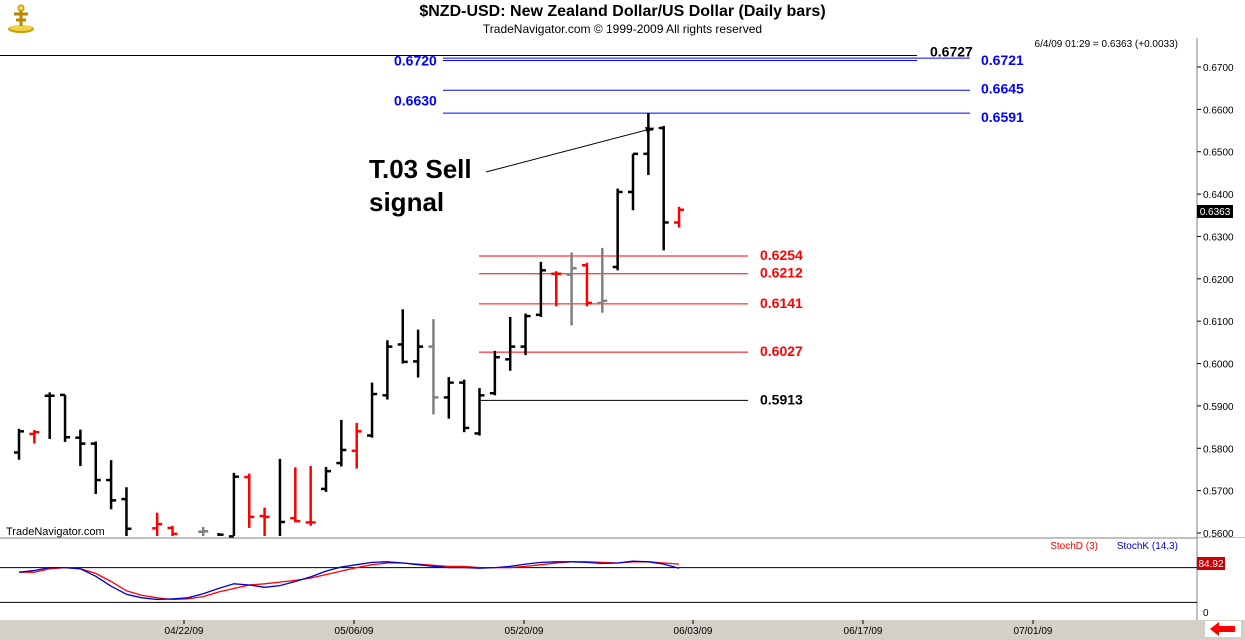 This screenshot has width=1245, height=640. I want to click on price-tick-label: 0.6600, so click(1218, 110).